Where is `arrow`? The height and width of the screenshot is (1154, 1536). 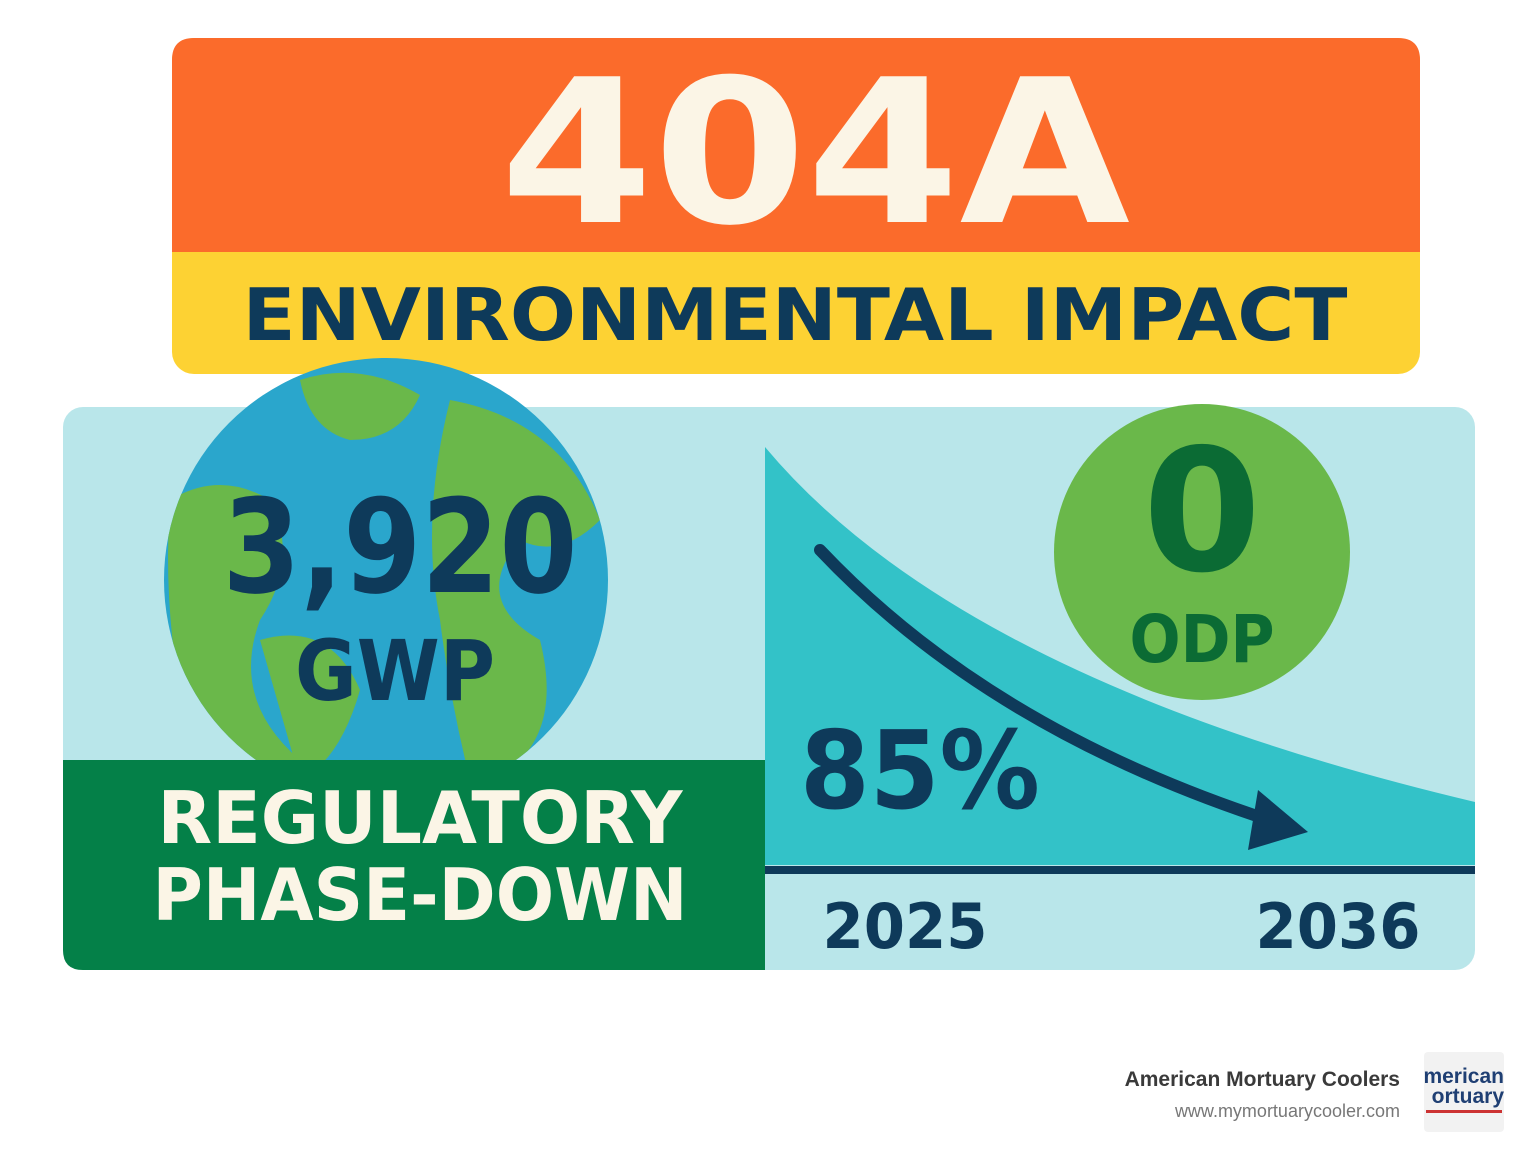 arrow is located at coordinates (1047, 686).